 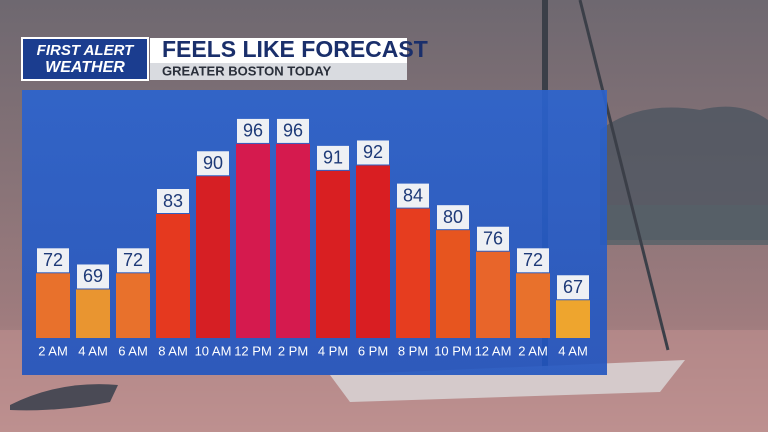 What do you see at coordinates (213, 350) in the screenshot?
I see `x-tick-label: 10 AM` at bounding box center [213, 350].